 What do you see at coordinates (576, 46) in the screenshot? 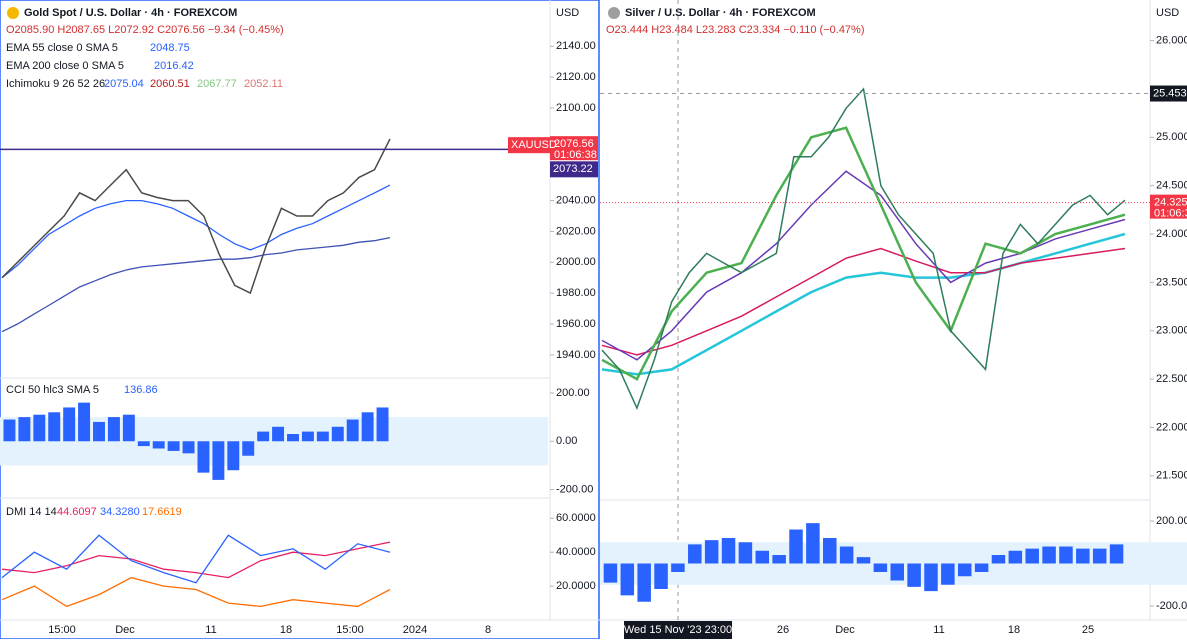
I see `price-label: 2140.00` at bounding box center [576, 46].